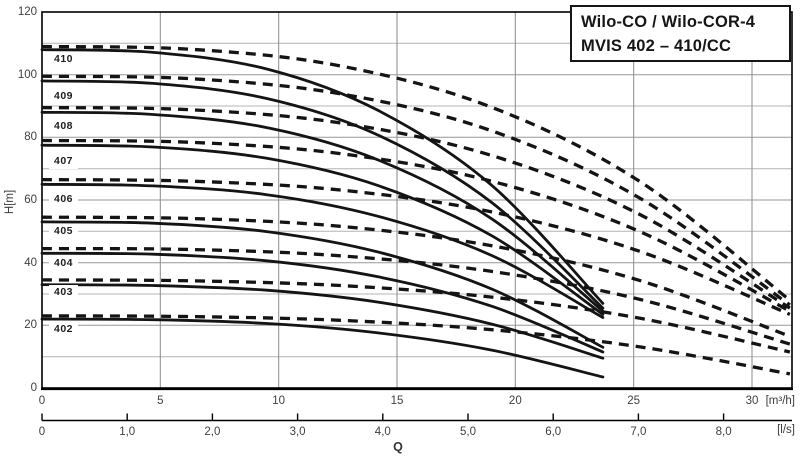  What do you see at coordinates (786, 430) in the screenshot?
I see `x-axis-secondary-unit: [l/s]` at bounding box center [786, 430].